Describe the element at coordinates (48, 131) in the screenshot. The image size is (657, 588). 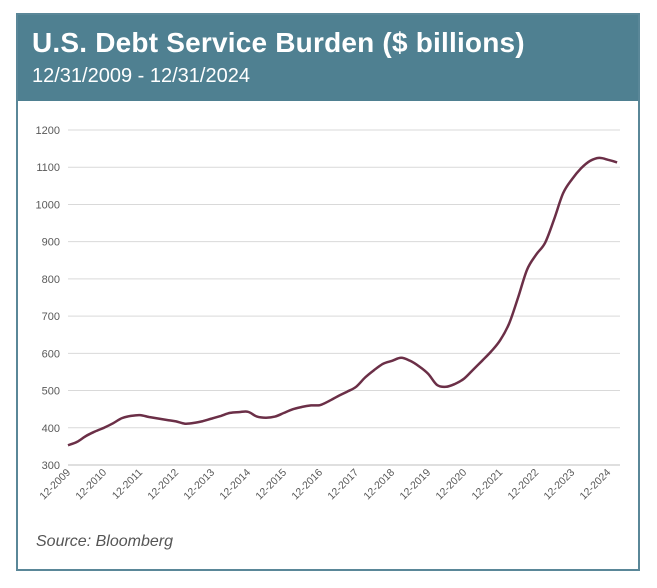
I see `y-tick-label: 1200` at that location.